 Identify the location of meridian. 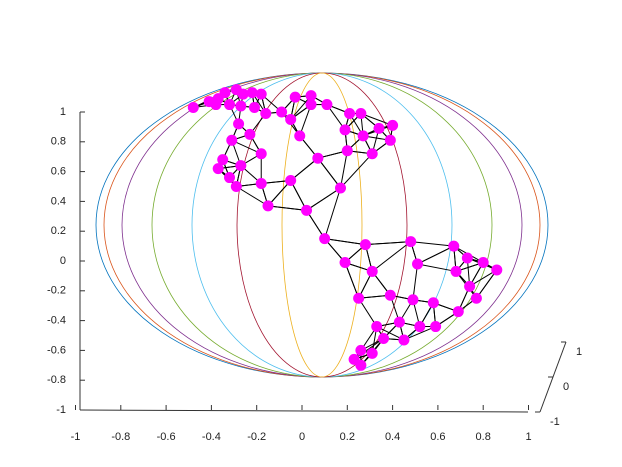
(322, 225).